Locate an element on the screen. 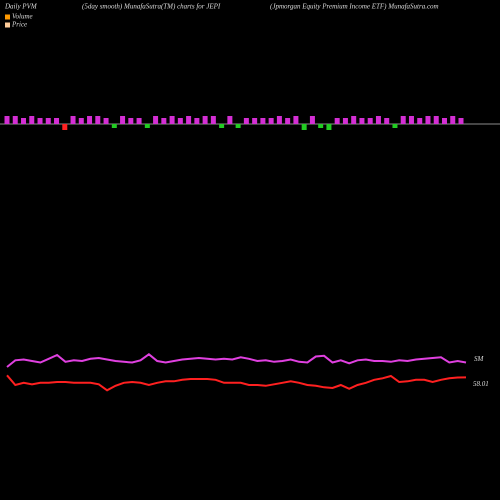  series-label: SM is located at coordinates (479, 359).